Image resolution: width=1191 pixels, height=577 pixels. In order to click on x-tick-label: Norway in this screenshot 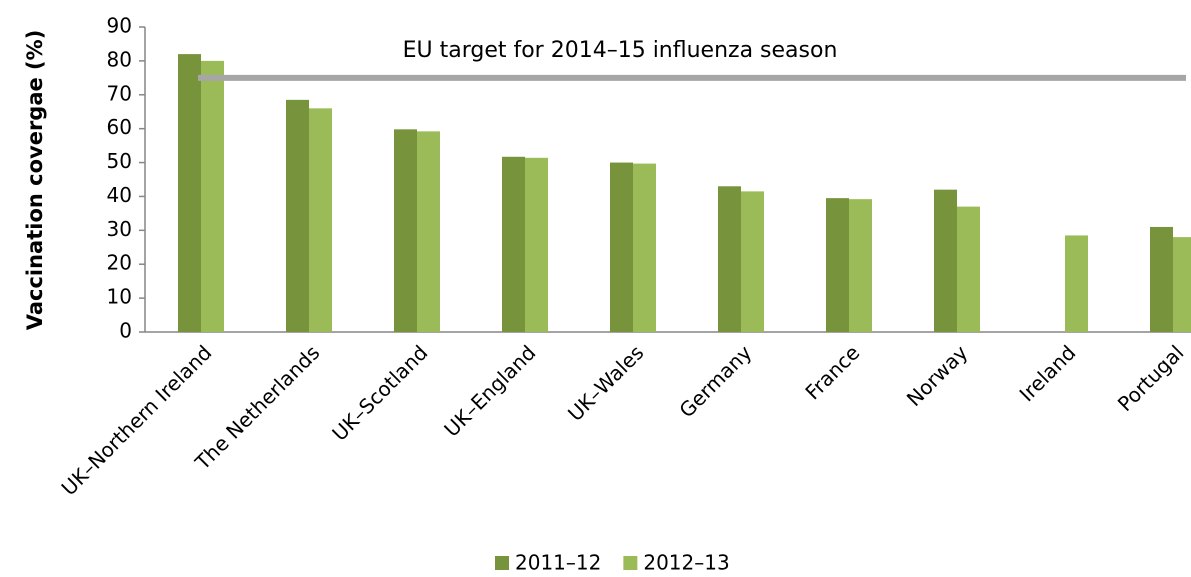, I will do `click(937, 375)`.